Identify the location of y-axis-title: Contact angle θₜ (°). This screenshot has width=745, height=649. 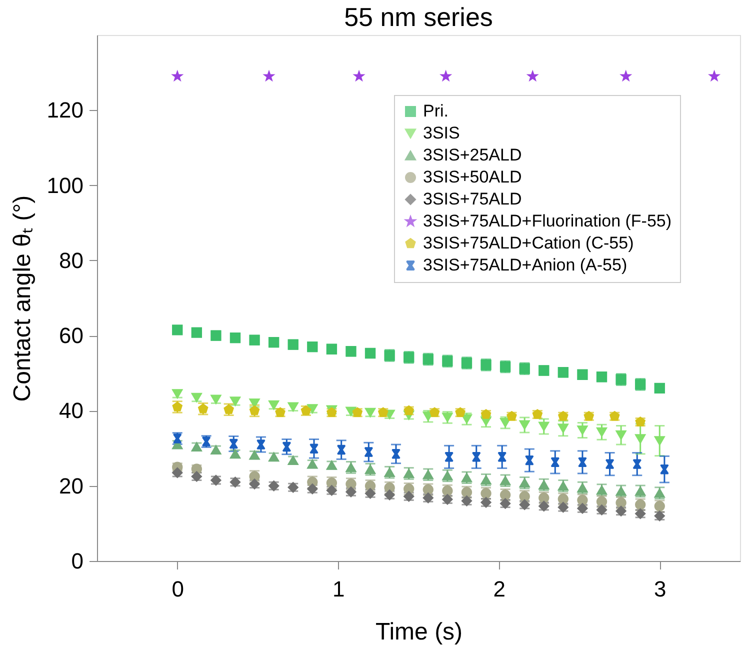
(22, 298).